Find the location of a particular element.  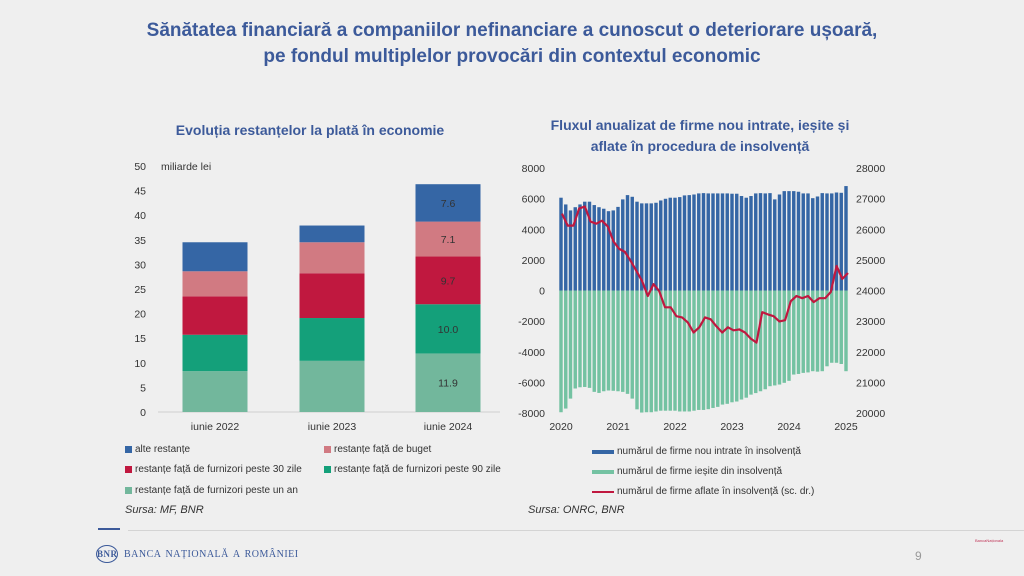

right-chart-title-line2: aflate în procedura de insolvență is located at coordinates (700, 146).